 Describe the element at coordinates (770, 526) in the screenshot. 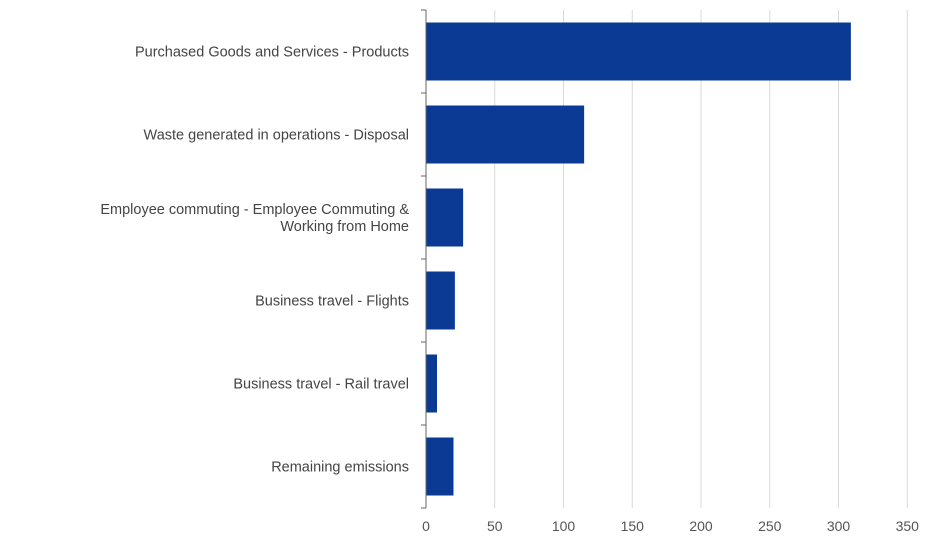

I see `x-tick-label: 250` at that location.